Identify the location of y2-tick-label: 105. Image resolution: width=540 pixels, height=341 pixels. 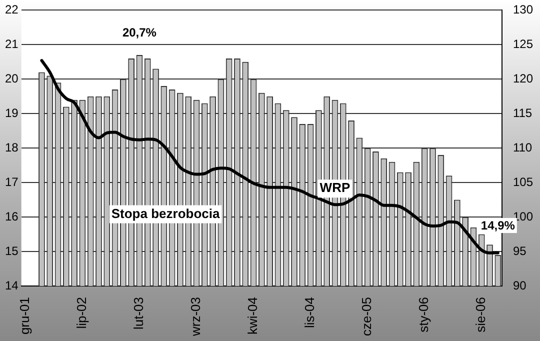
(523, 181).